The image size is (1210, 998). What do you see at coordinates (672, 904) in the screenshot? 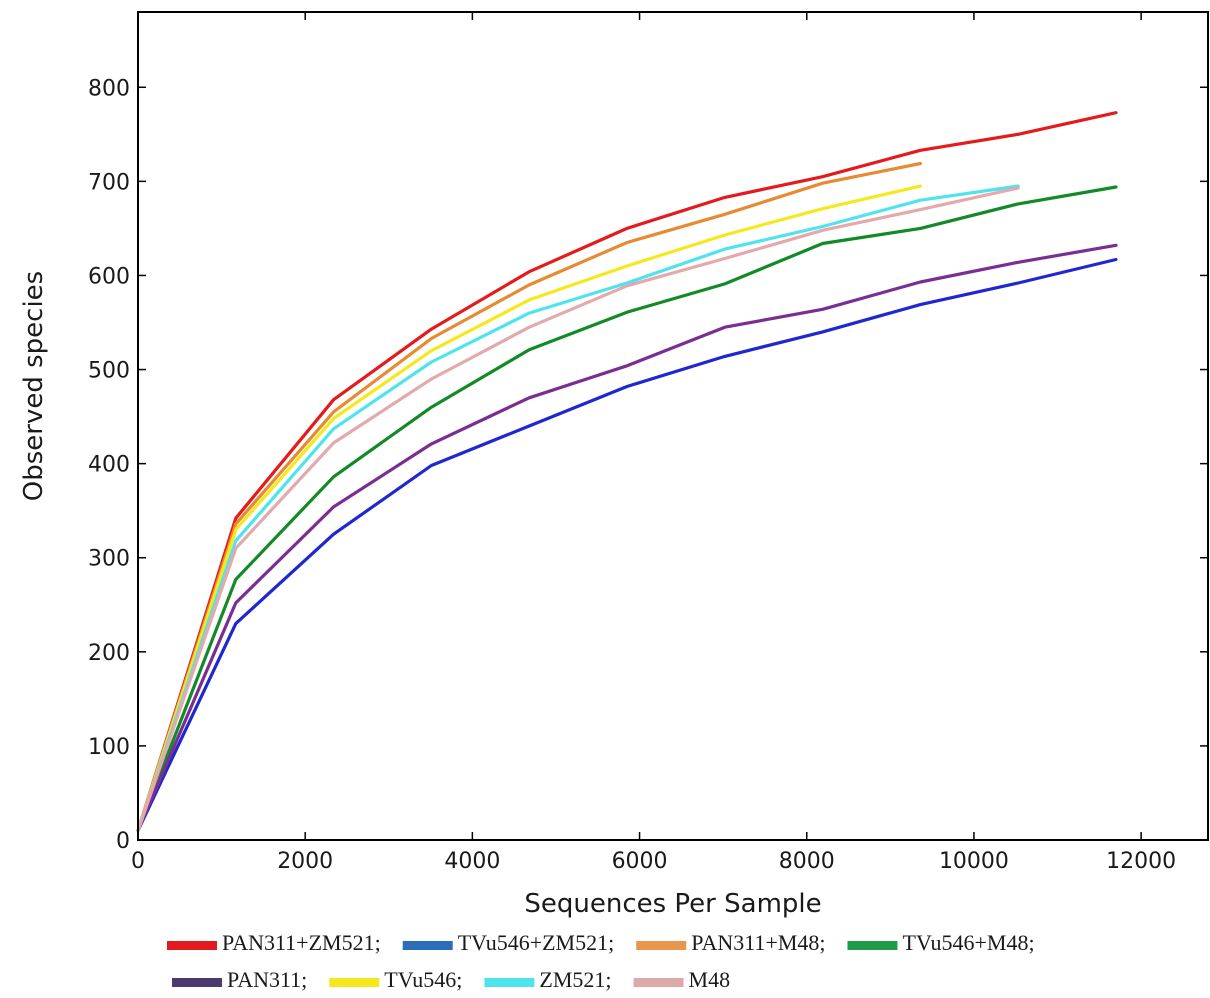
I see `x-axis-title: Sequences Per Sample` at bounding box center [672, 904].